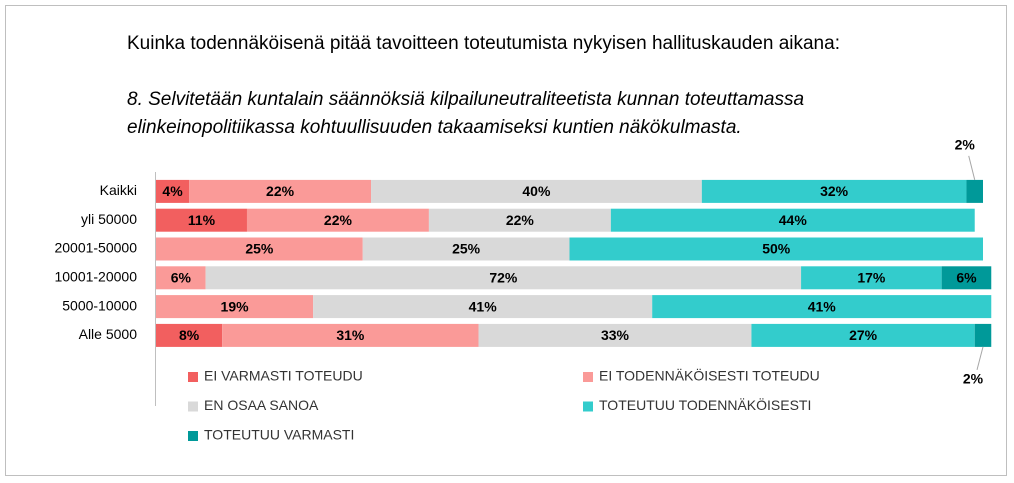 This screenshot has height=483, width=1014. Describe the element at coordinates (95, 277) in the screenshot. I see `y-tick-label: 10001-20000` at that location.